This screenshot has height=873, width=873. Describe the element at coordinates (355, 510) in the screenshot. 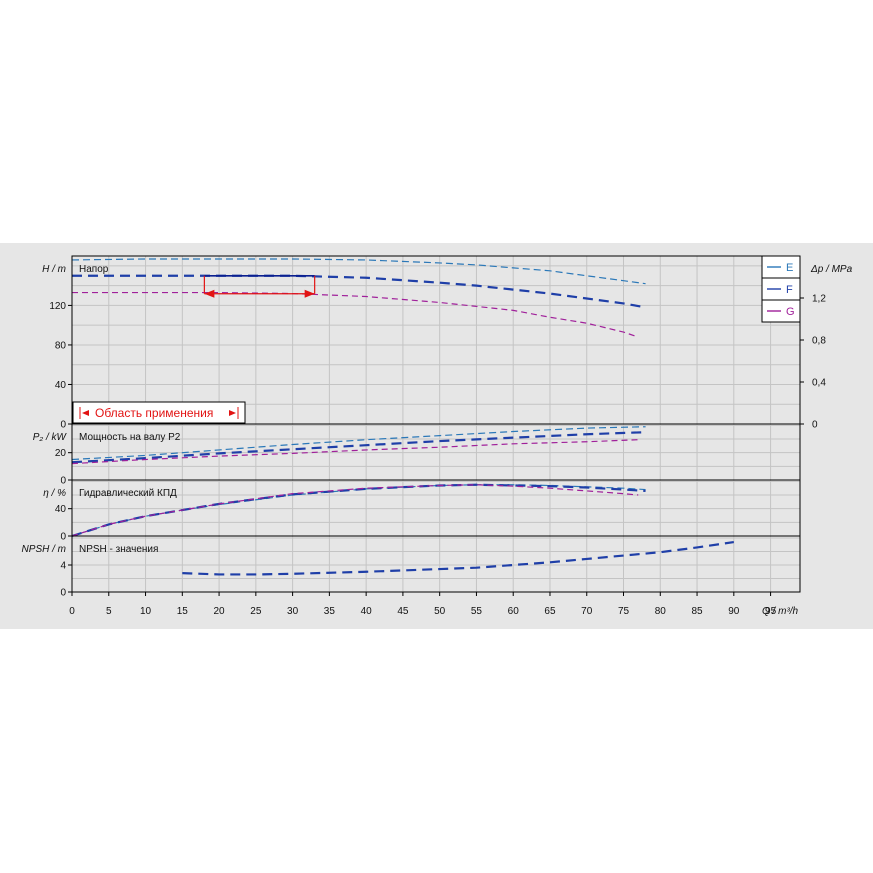

I see `curve-efficiency-g` at that location.